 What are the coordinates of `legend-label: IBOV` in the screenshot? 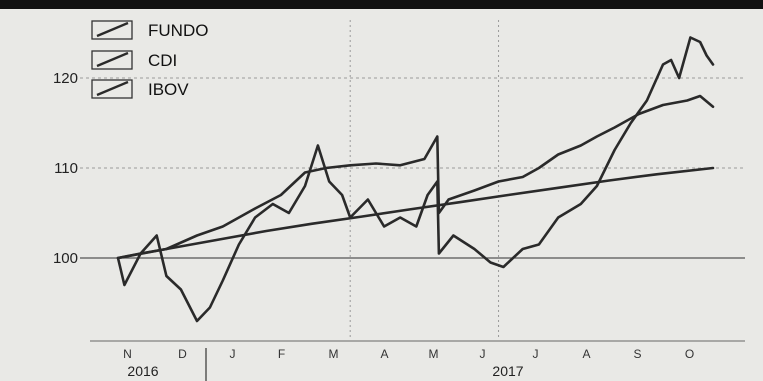 It's located at (168, 89).